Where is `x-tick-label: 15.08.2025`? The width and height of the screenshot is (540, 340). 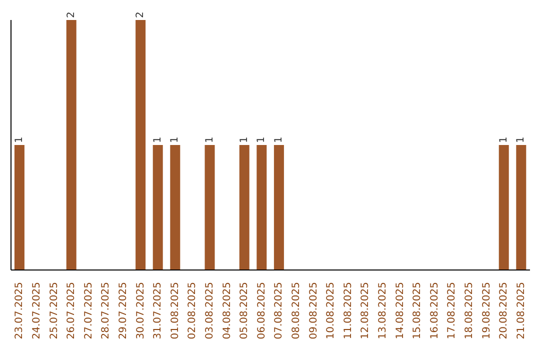
x-tick-label: 15.08.2025 is located at coordinates (418, 311).